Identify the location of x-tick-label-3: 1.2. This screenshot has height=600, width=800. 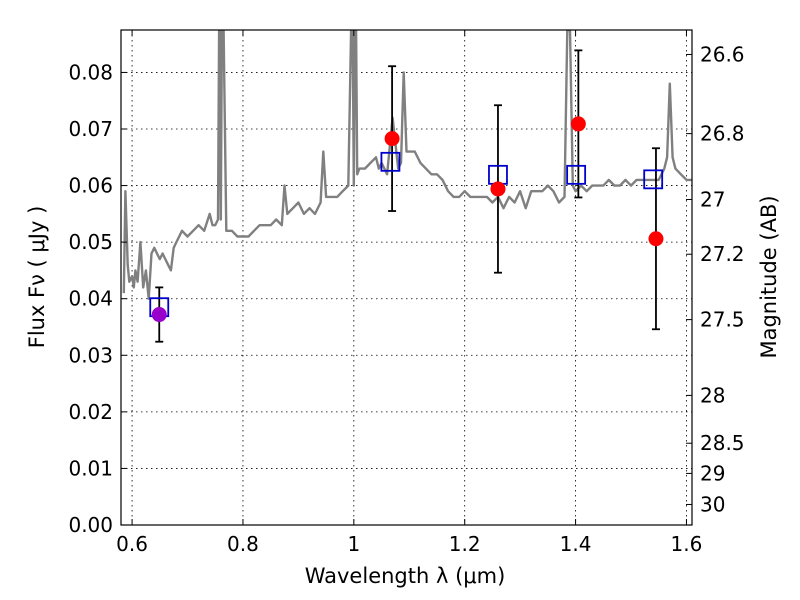
(465, 544).